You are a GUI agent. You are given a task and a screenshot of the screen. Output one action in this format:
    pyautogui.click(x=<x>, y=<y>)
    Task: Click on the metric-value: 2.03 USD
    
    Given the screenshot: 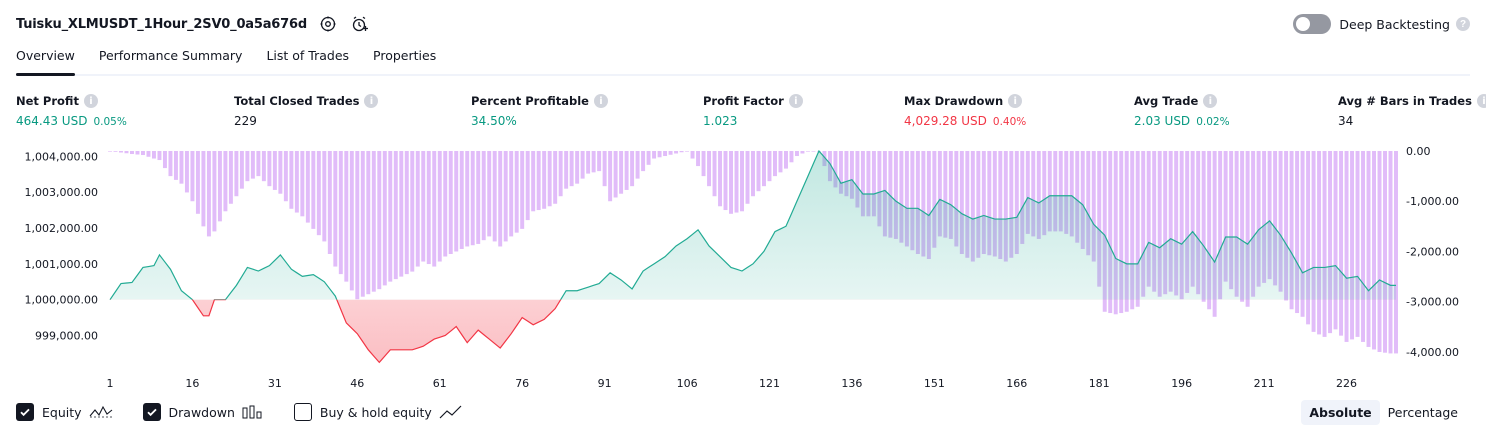 What is the action you would take?
    pyautogui.click(x=1162, y=121)
    